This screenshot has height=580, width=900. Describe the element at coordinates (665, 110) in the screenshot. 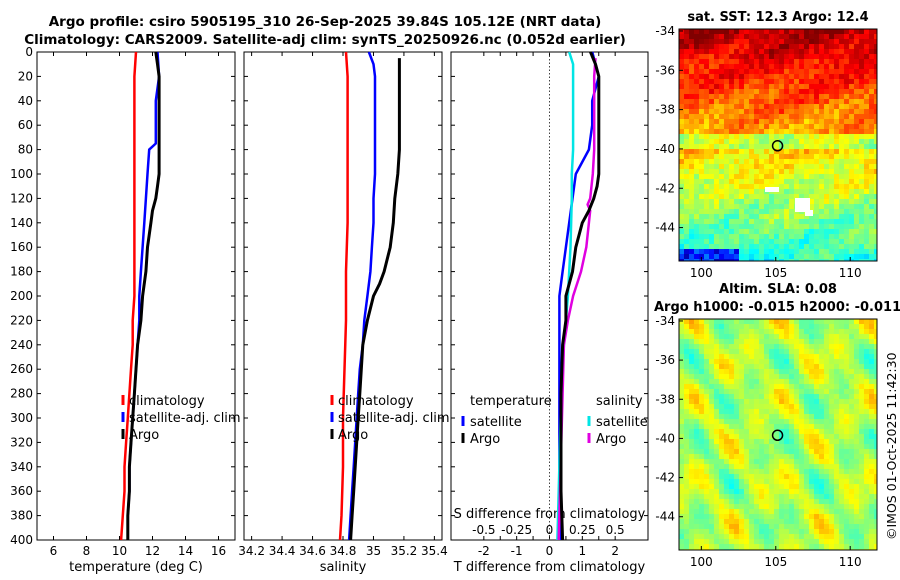

I see `sst-map-y-tick-label: -38` at that location.